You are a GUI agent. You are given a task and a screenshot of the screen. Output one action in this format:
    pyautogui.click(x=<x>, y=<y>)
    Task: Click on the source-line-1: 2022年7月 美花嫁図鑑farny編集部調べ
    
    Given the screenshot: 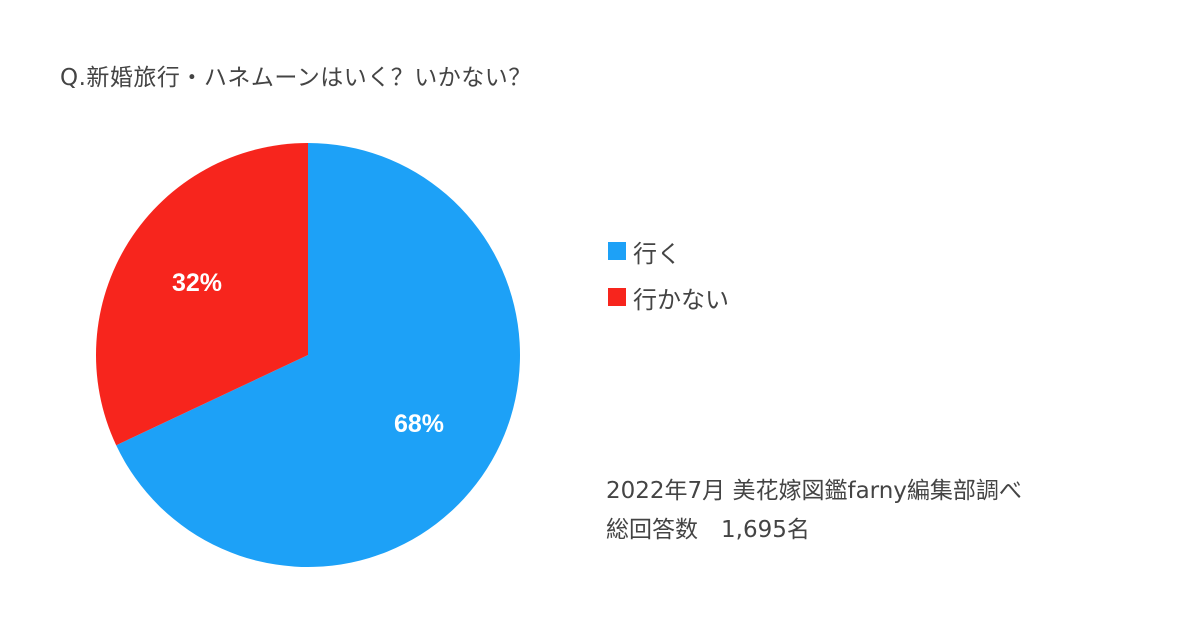 What is the action you would take?
    pyautogui.click(x=814, y=491)
    